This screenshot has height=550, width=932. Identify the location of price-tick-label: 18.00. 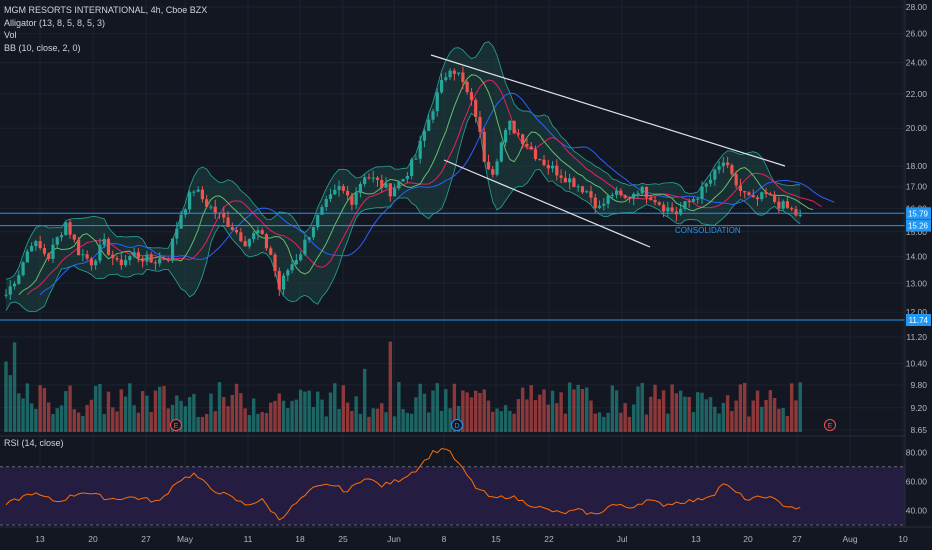
(917, 166).